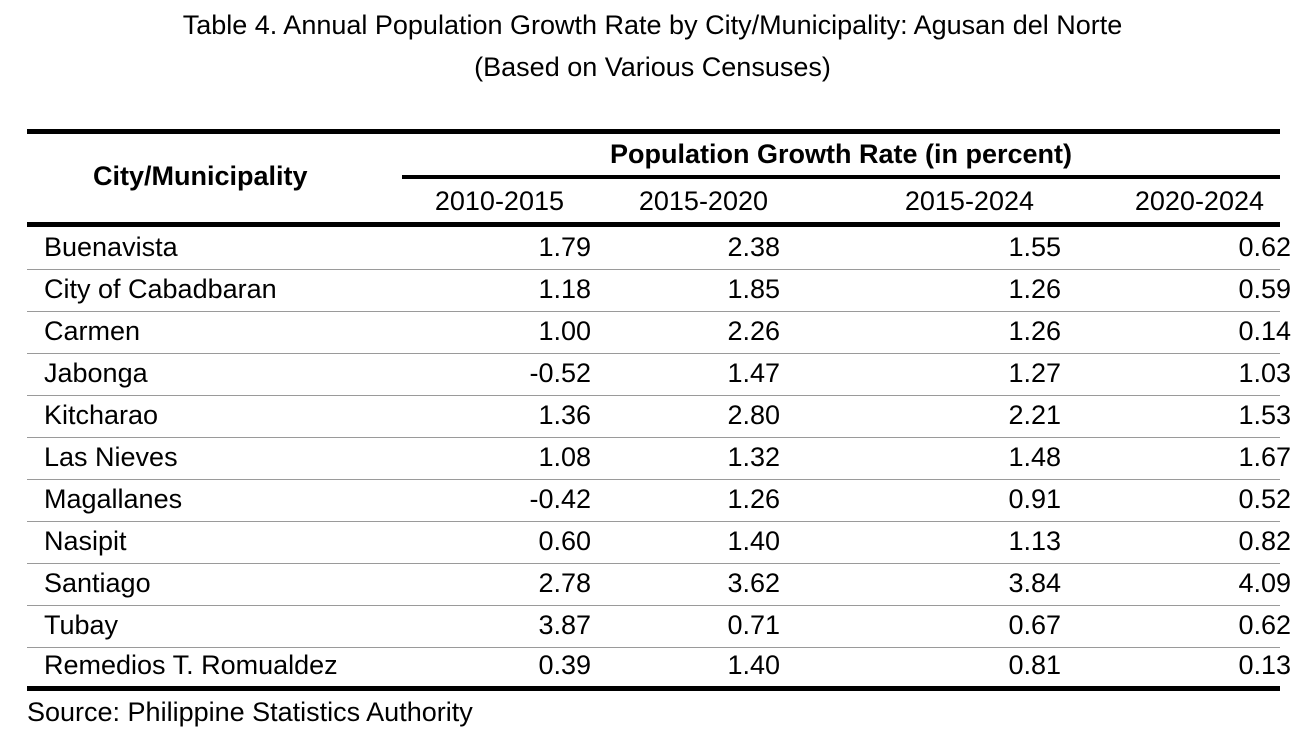  Describe the element at coordinates (564, 583) in the screenshot. I see `rate-2010-2015: 2.78` at that location.